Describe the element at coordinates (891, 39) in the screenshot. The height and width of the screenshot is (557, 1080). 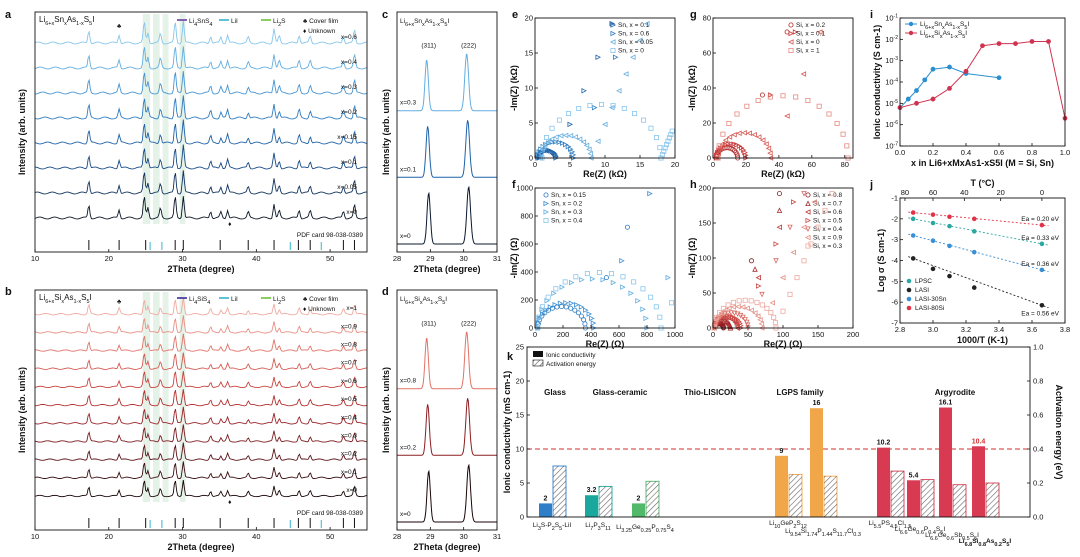
I see `i-ytick-label: 10-2` at that location.